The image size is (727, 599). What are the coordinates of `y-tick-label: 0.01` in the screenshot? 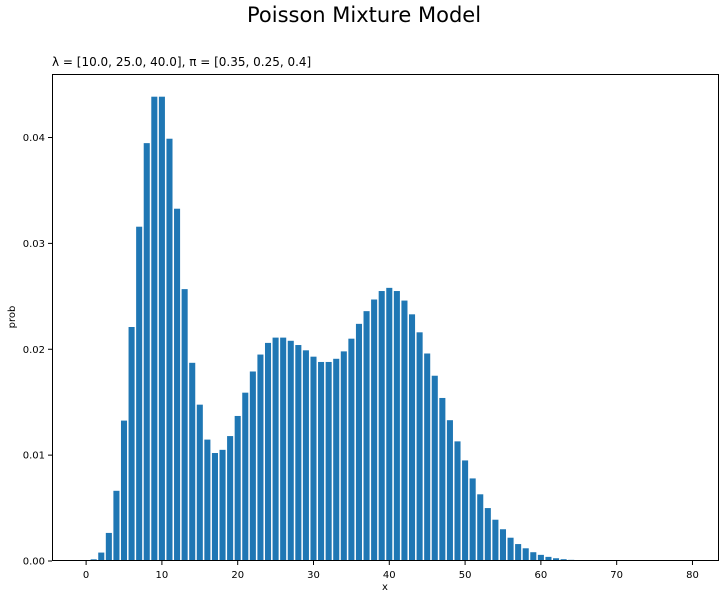 It's located at (34, 456).